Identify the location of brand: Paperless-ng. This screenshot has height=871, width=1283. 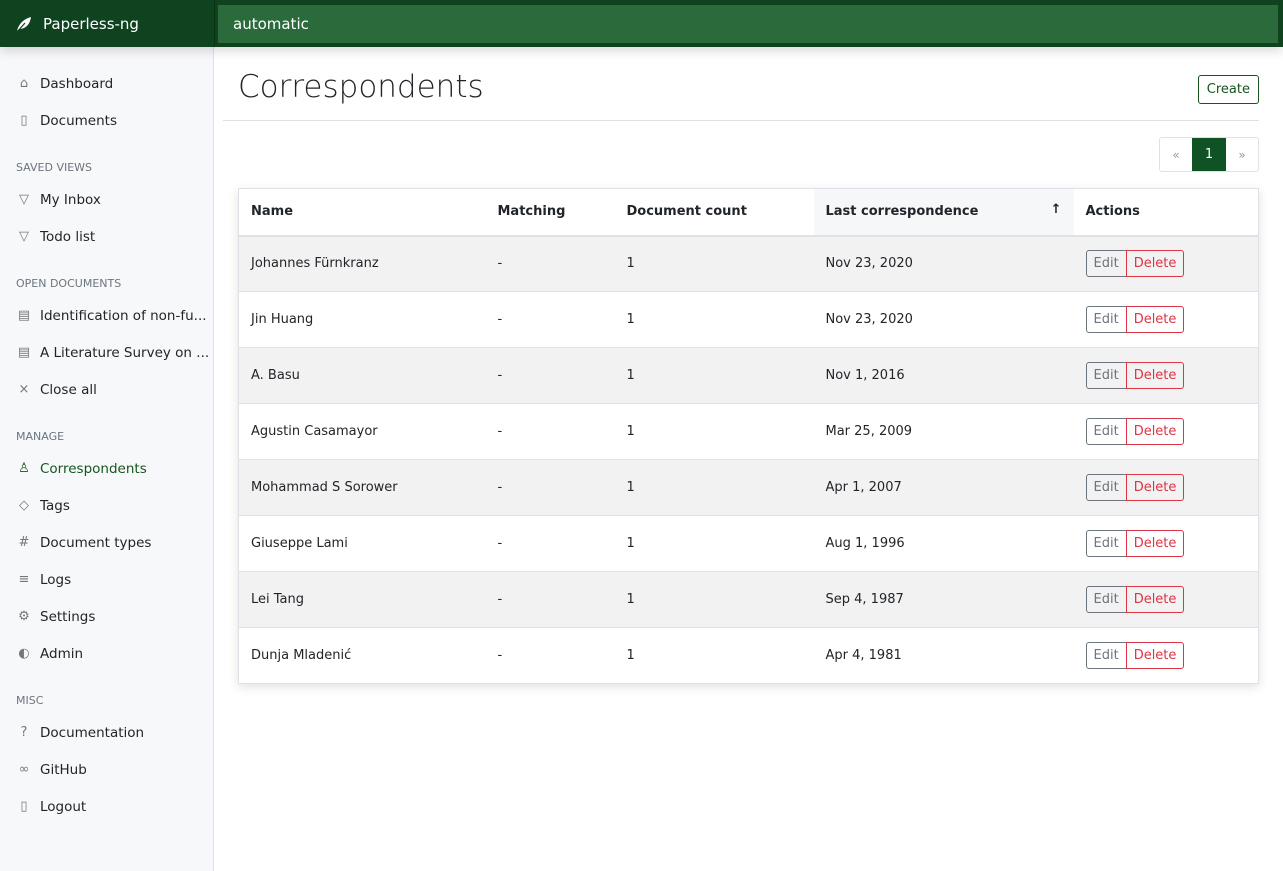
(107, 23).